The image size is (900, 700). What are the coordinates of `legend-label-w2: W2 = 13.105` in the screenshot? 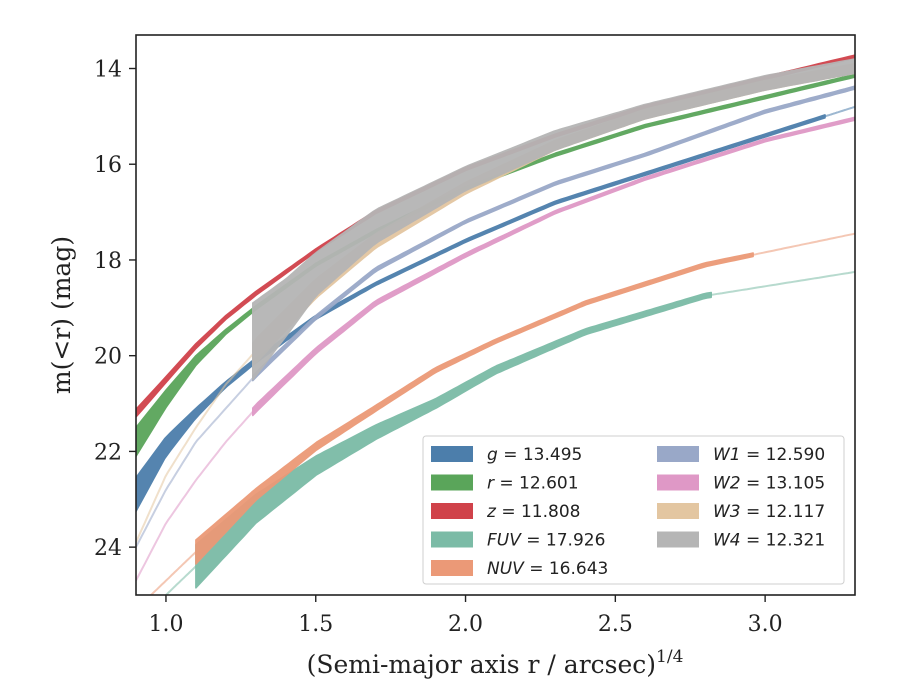 It's located at (769, 484).